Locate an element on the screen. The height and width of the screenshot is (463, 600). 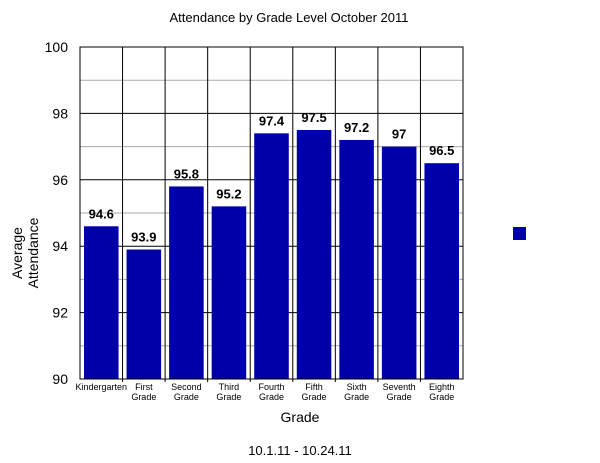
x-tick-label: Second Grade is located at coordinates (186, 392).